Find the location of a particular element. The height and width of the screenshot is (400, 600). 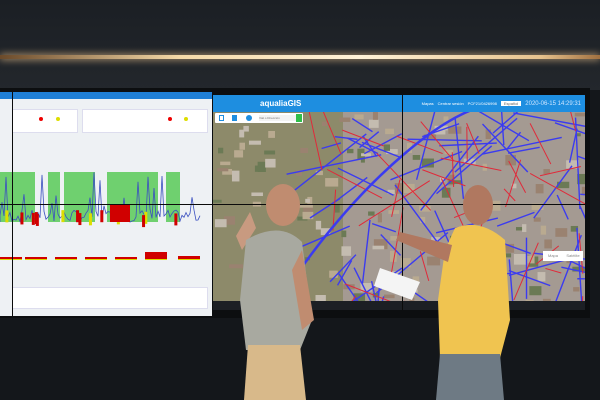

taskbar is located at coordinates (399, 305).